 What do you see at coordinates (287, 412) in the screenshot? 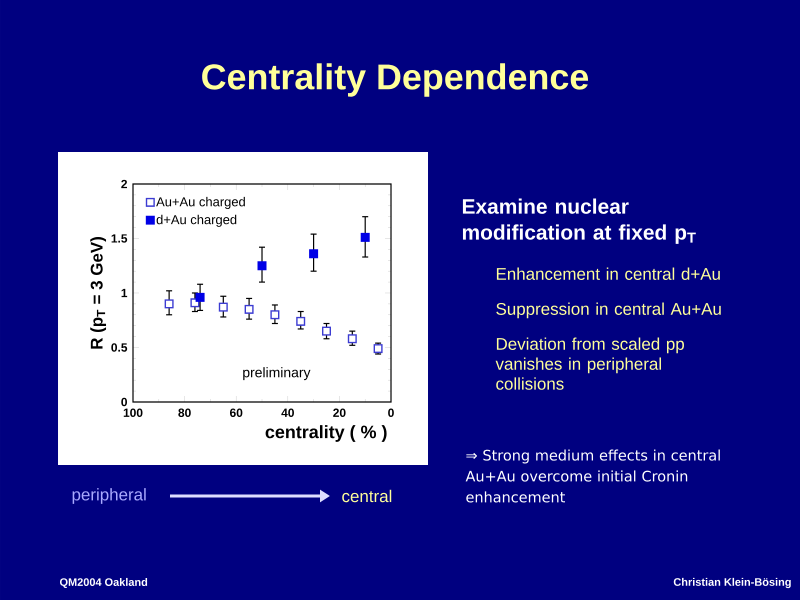
I see `x-tick-label: 40` at bounding box center [287, 412].